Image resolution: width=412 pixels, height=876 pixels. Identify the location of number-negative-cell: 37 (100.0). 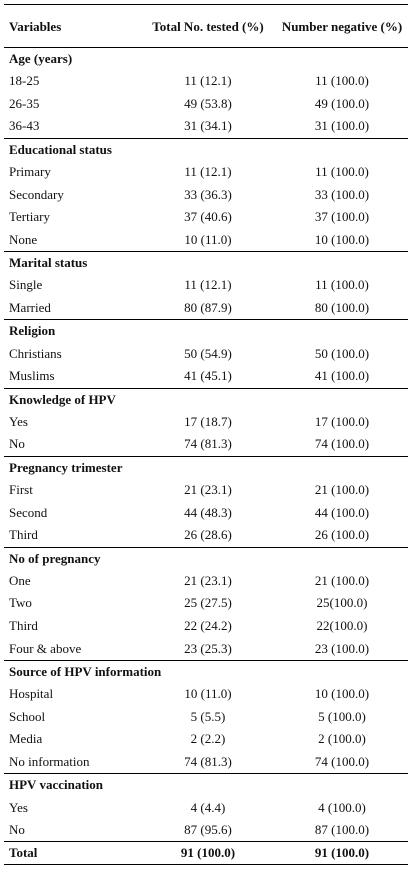
(342, 217).